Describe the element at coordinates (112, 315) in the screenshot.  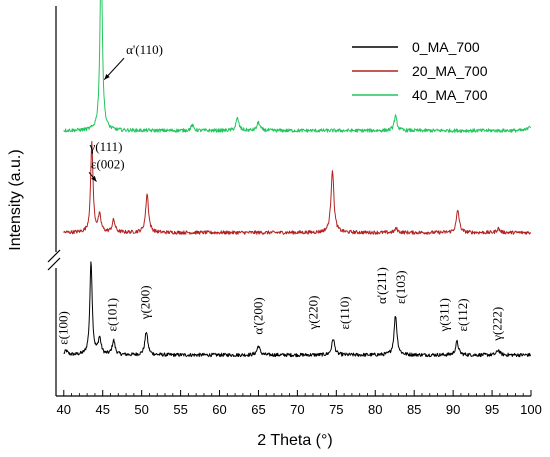
I see `peak-label: ε(101)` at that location.